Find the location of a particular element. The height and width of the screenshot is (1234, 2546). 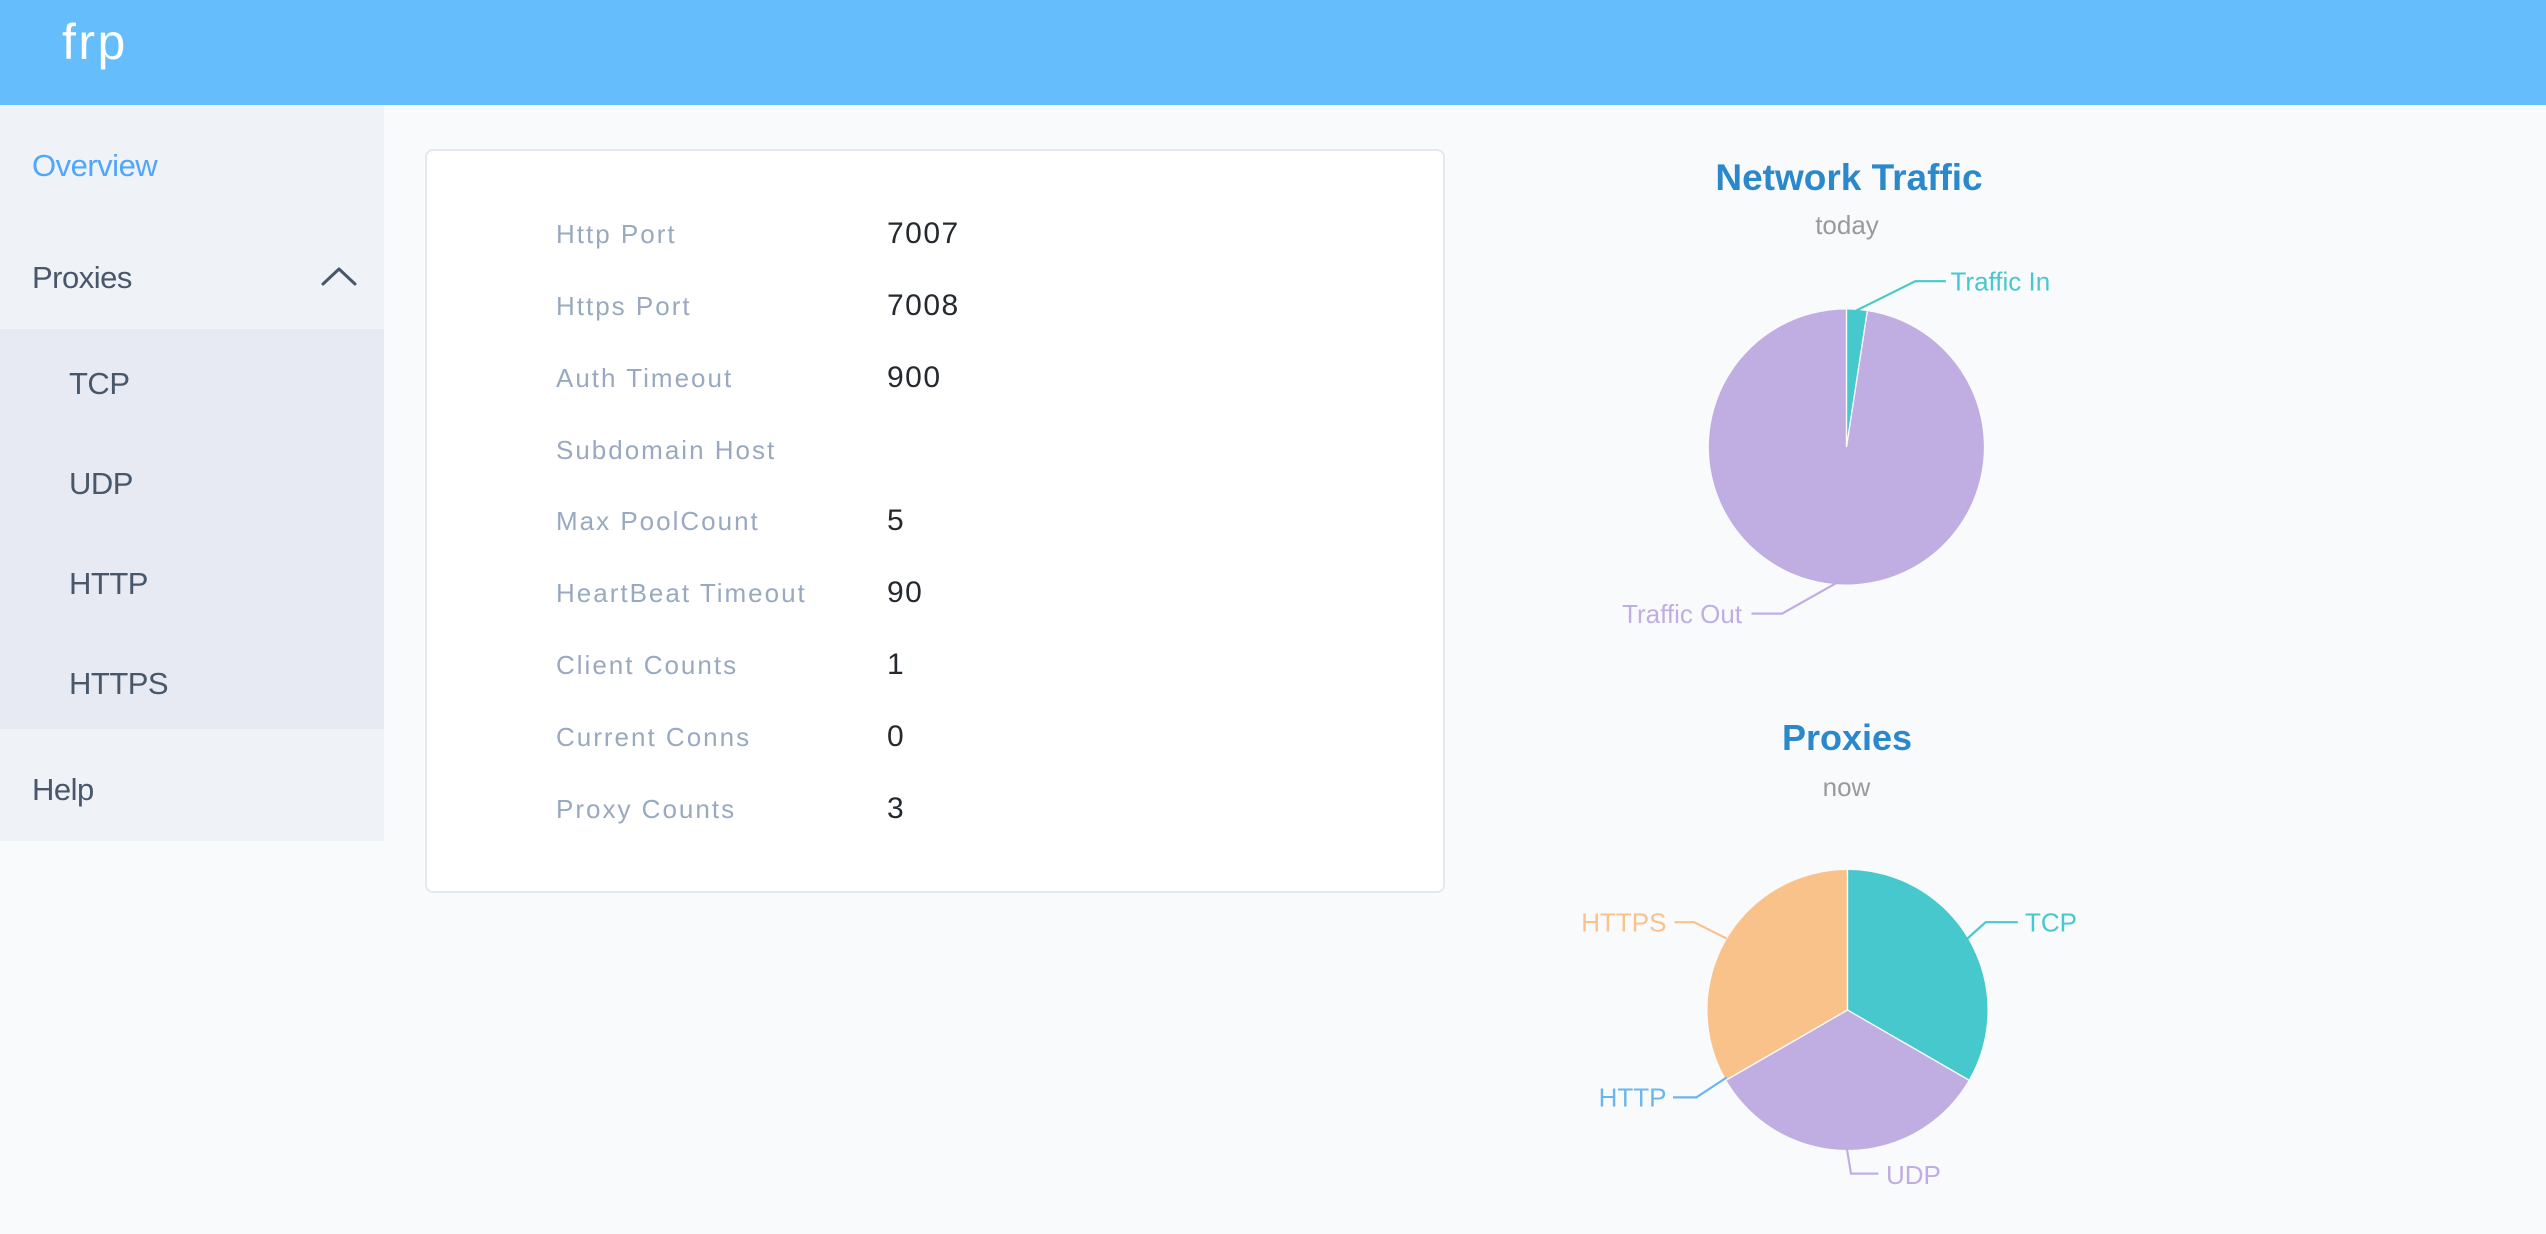

svg-text: TCP is located at coordinates (2051, 923).